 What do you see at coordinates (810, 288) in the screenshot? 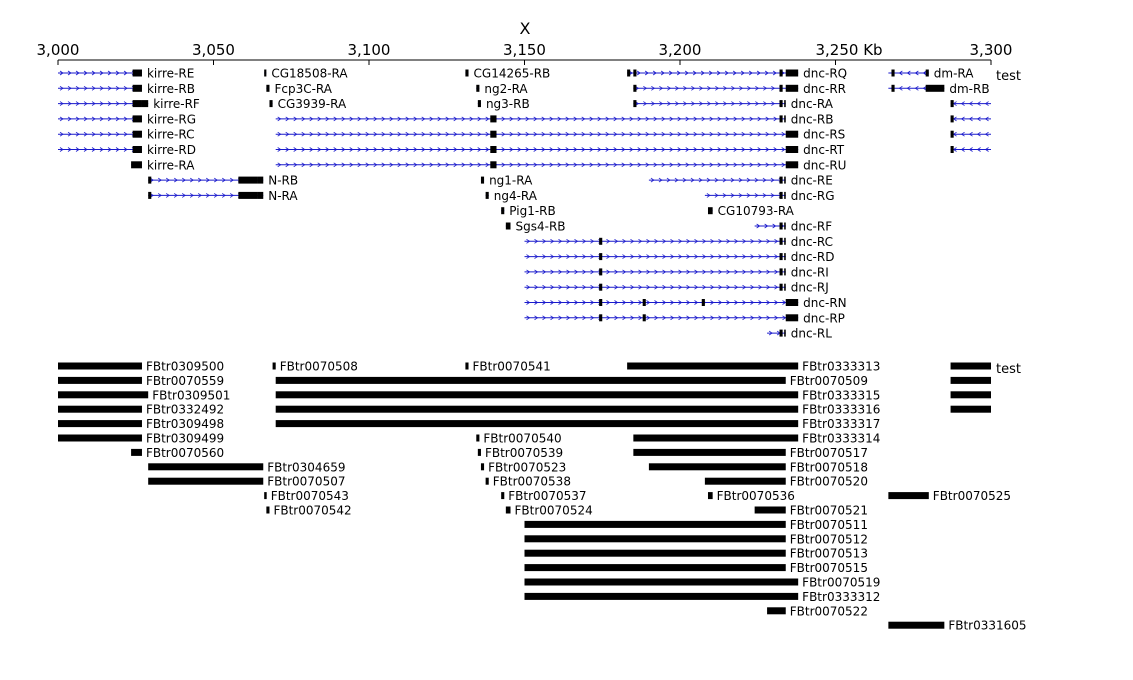
I see `transcript-label: dnc-RJ` at bounding box center [810, 288].